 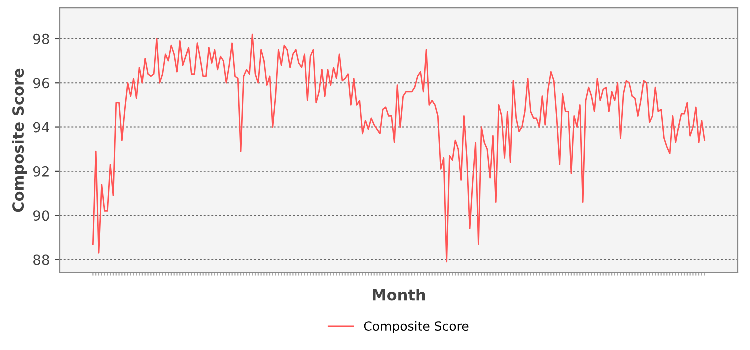 What do you see at coordinates (20, 140) in the screenshot?
I see `y-axis-title: Composite Score` at bounding box center [20, 140].